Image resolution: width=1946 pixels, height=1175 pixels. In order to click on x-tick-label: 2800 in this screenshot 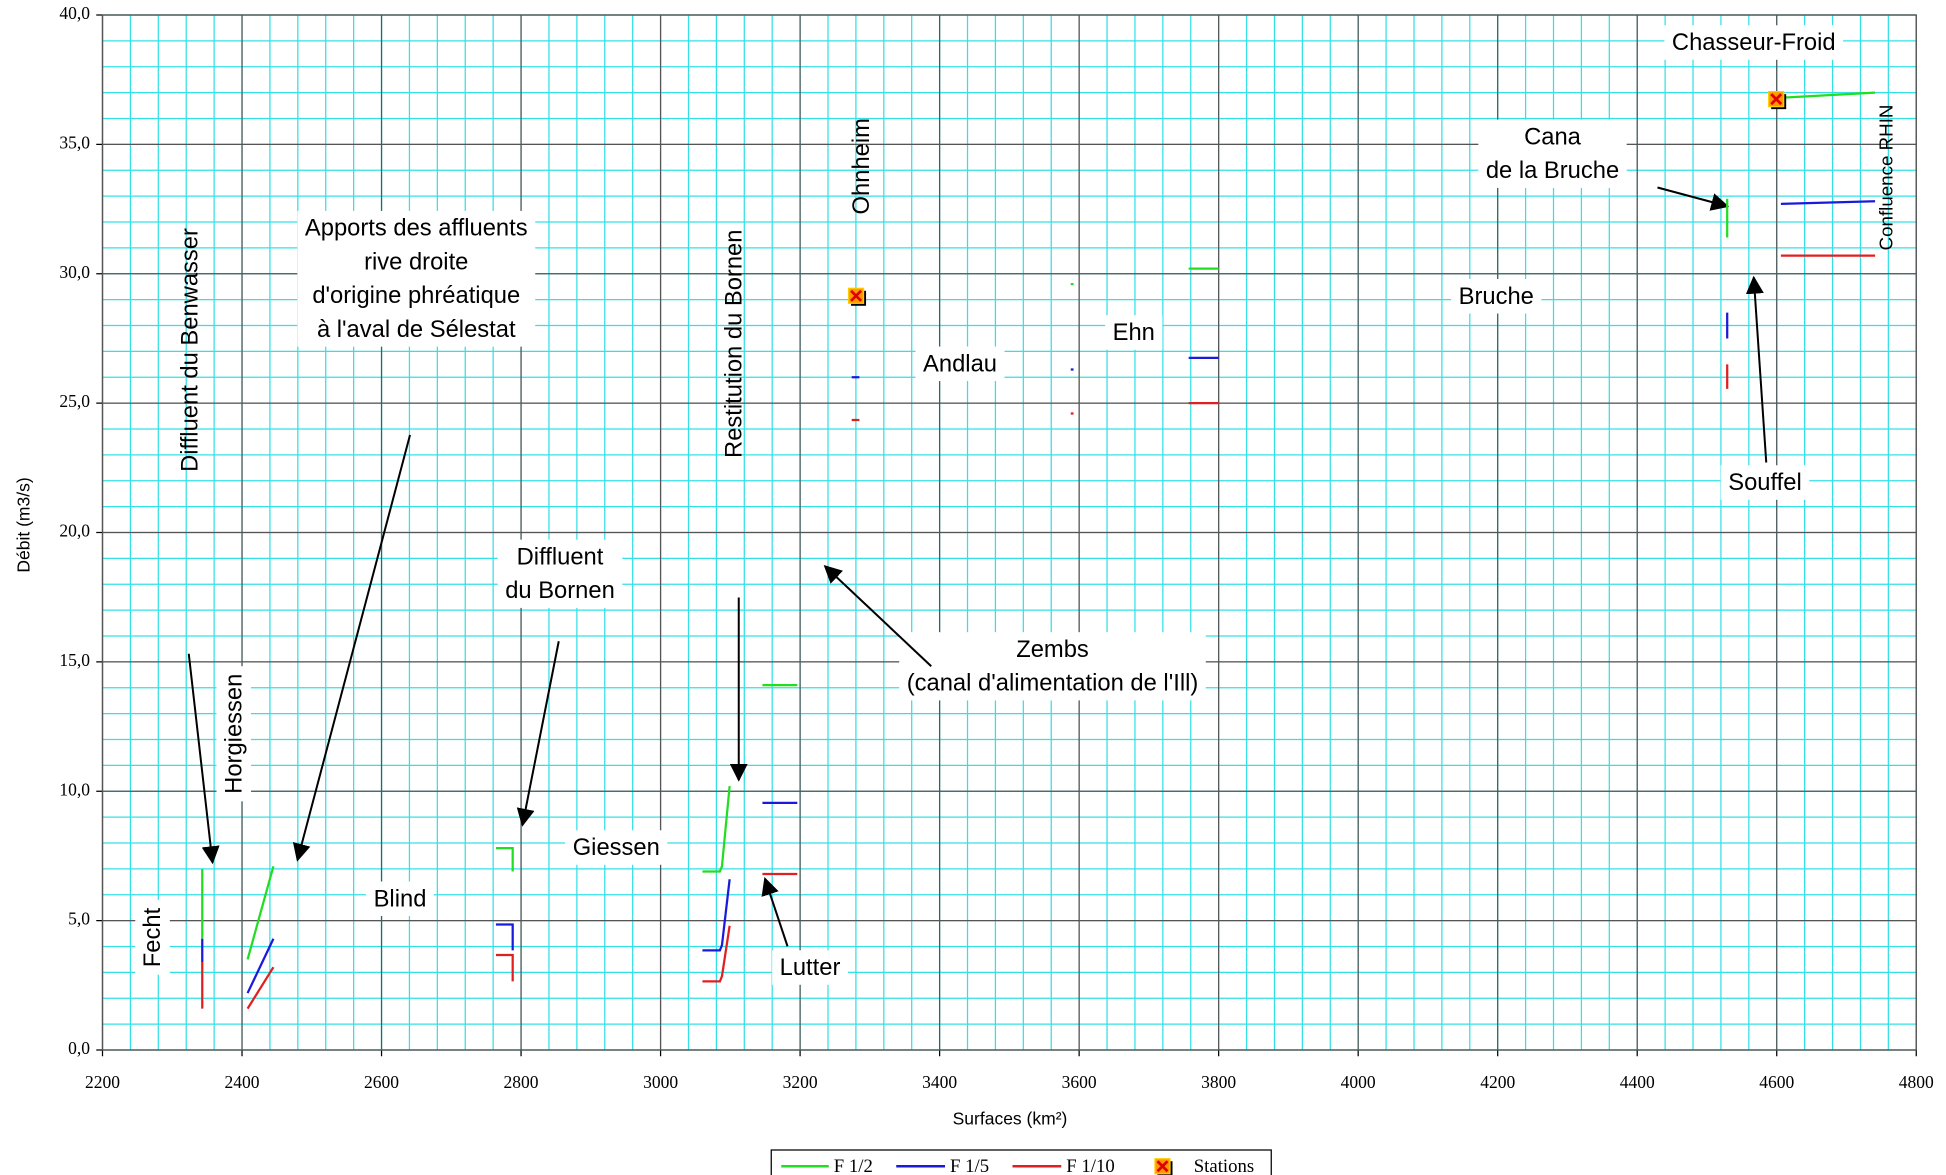, I will do `click(521, 1082)`.